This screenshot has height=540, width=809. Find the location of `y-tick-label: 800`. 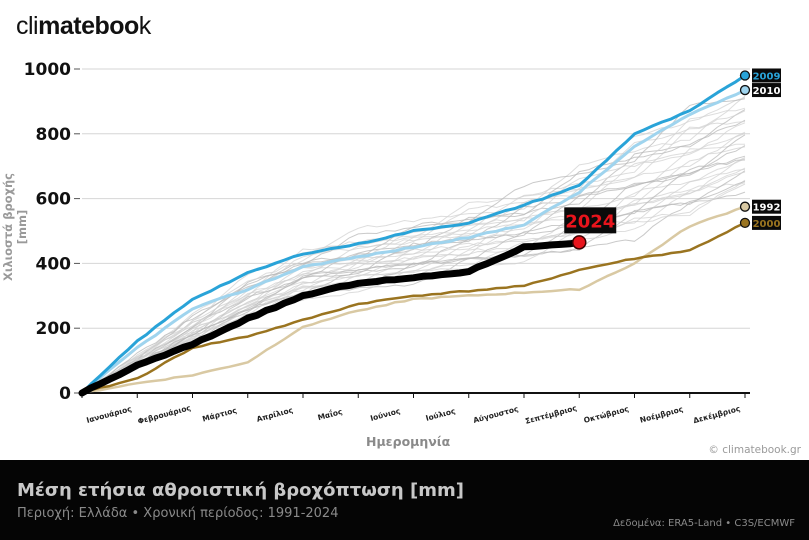

y-tick-label: 800 is located at coordinates (54, 135).